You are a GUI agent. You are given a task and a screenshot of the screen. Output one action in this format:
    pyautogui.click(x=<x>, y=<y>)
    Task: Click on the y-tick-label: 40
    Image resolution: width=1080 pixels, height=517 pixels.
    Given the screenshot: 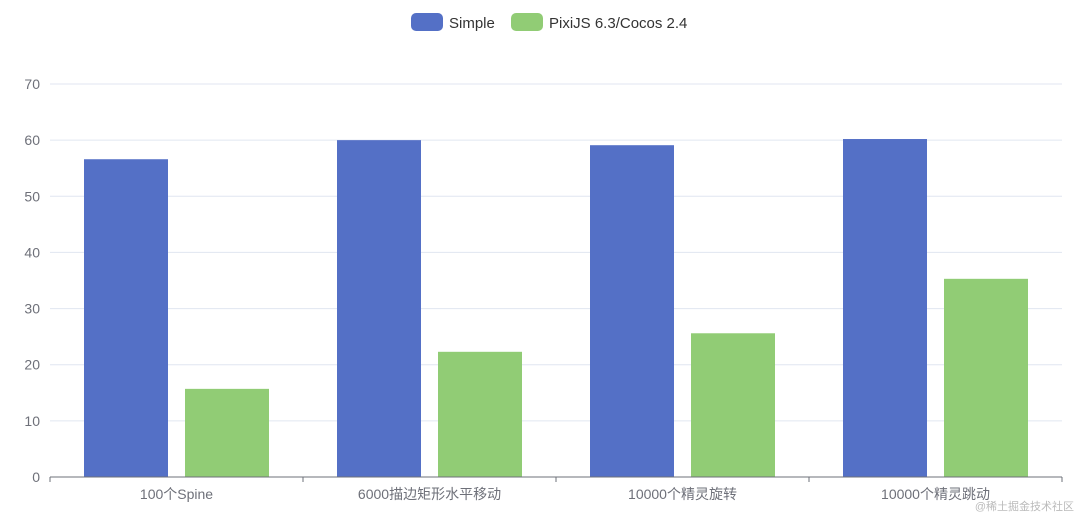 What is the action you would take?
    pyautogui.click(x=32, y=252)
    